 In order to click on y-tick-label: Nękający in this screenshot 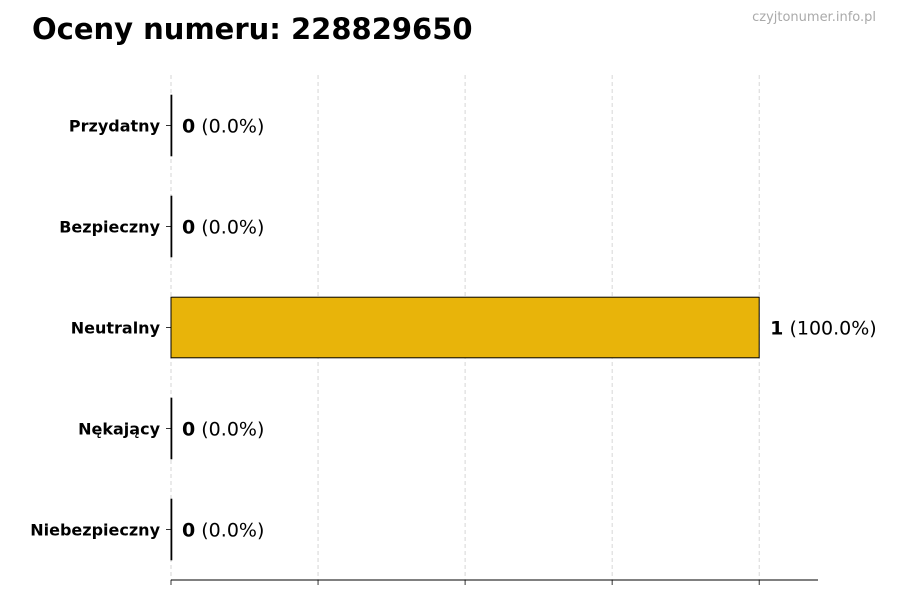, I will do `click(119, 429)`.